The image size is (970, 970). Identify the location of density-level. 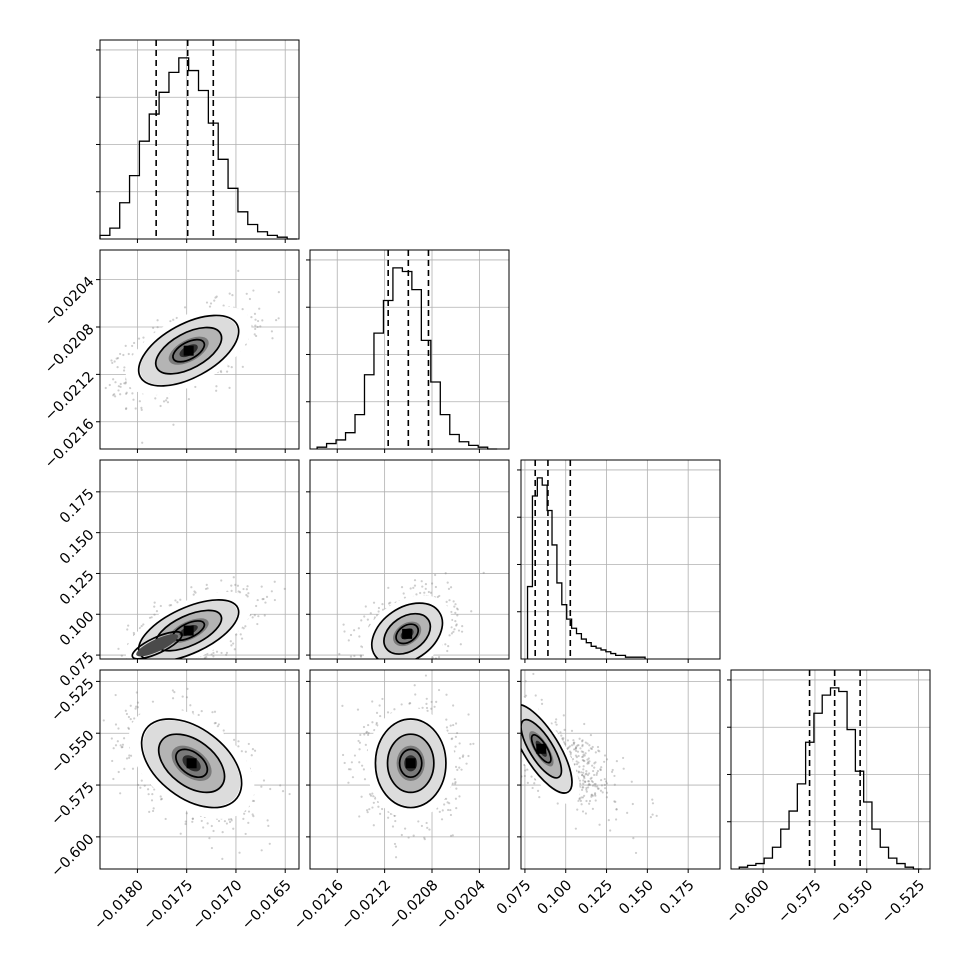
(157, 645).